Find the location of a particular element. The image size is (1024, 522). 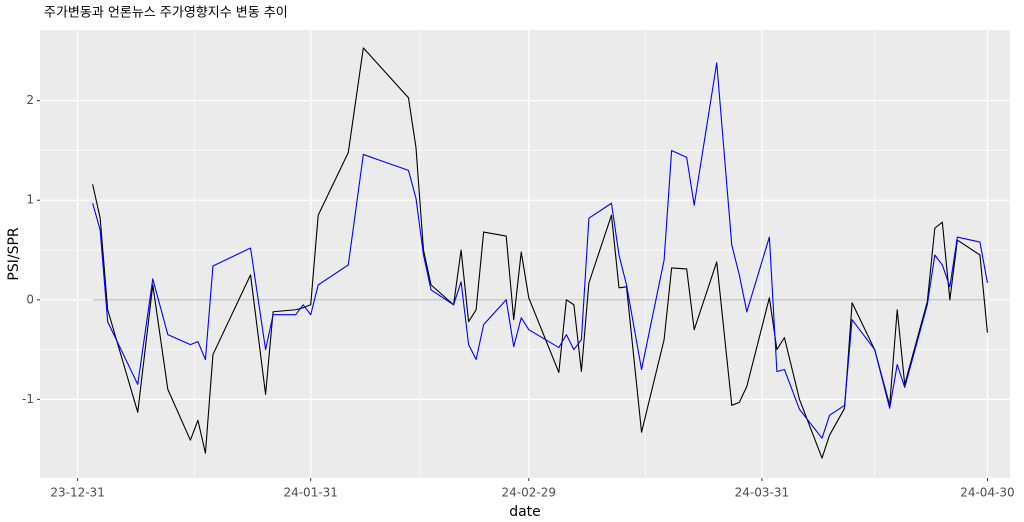

x-tick-label: 24-02-29 is located at coordinates (529, 493).